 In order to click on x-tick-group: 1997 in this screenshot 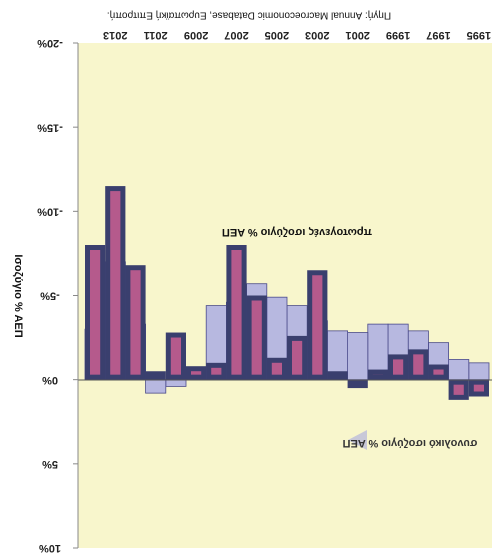, I will do `click(438, 35)`.